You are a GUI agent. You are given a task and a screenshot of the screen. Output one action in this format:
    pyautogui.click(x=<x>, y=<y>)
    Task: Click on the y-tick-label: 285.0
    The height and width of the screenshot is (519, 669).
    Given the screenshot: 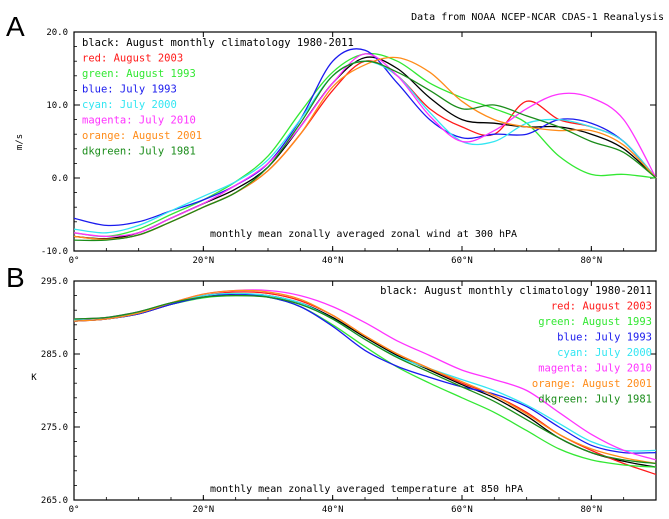 What is the action you would take?
    pyautogui.click(x=54, y=355)
    